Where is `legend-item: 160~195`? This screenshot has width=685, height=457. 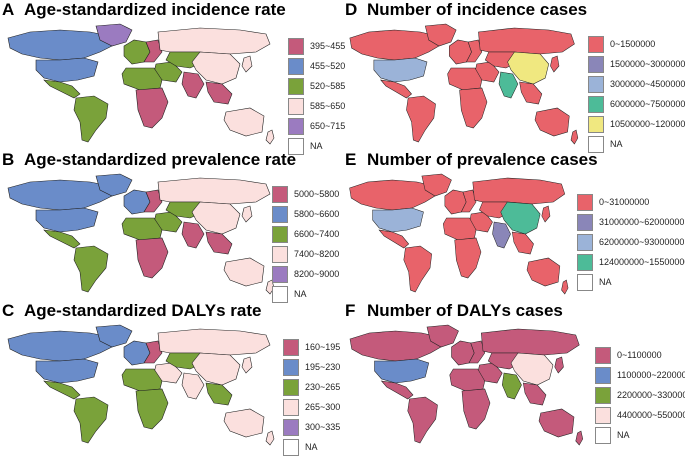
legend-item: 160~195 is located at coordinates (311, 347).